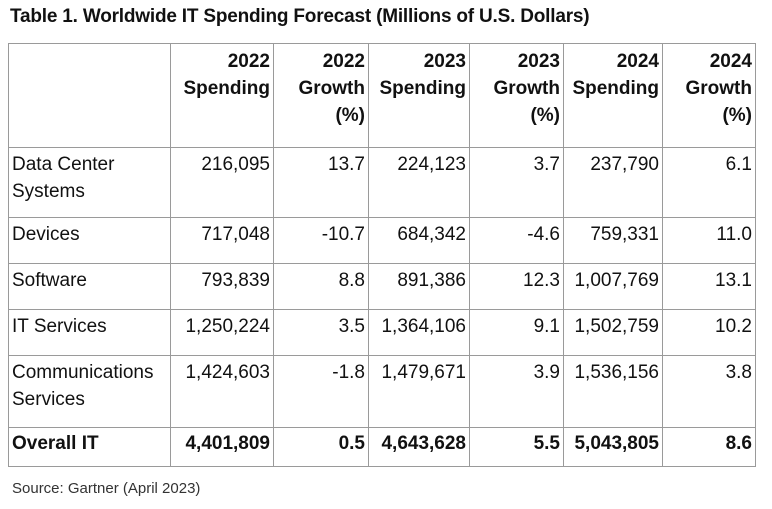 The width and height of the screenshot is (772, 509). Describe the element at coordinates (222, 332) in the screenshot. I see `cell-2022-spending: 1,250,224` at that location.